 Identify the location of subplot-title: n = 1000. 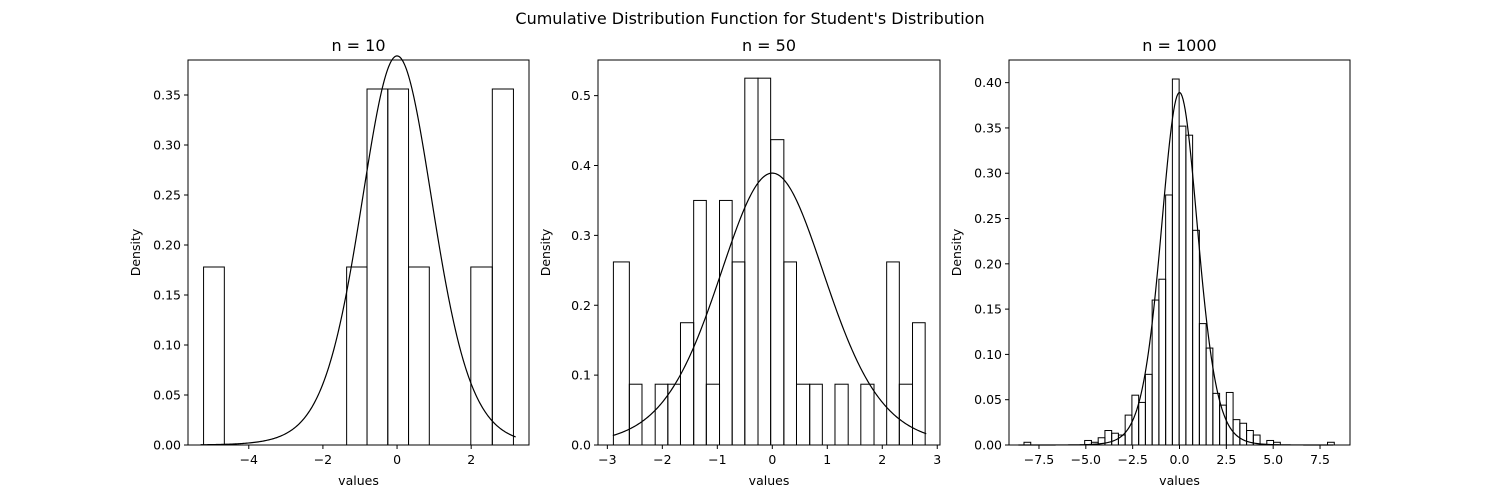
(1179, 45).